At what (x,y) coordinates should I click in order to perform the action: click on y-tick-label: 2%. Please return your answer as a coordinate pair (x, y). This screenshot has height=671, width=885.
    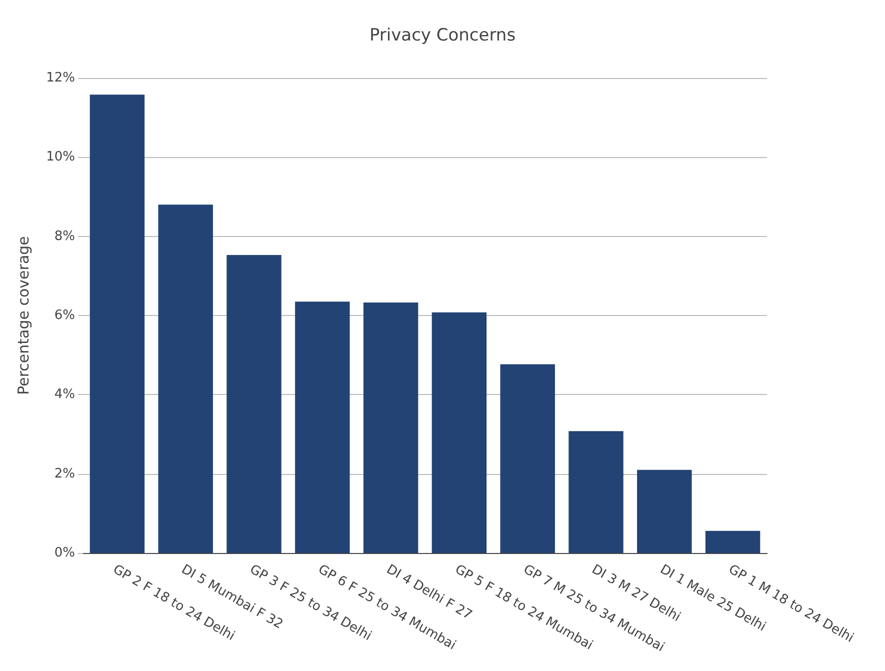
    Looking at the image, I should click on (64, 474).